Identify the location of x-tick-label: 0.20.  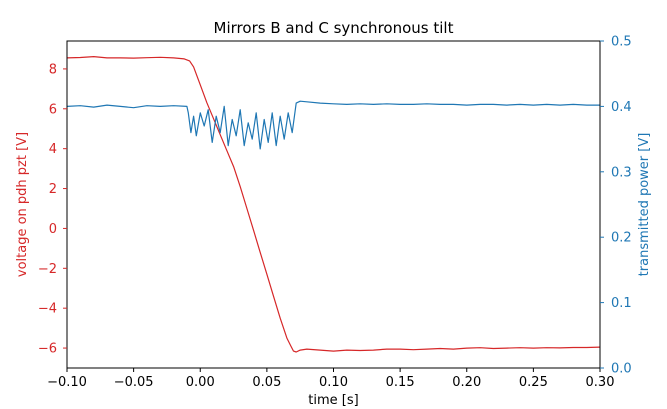
(466, 382).